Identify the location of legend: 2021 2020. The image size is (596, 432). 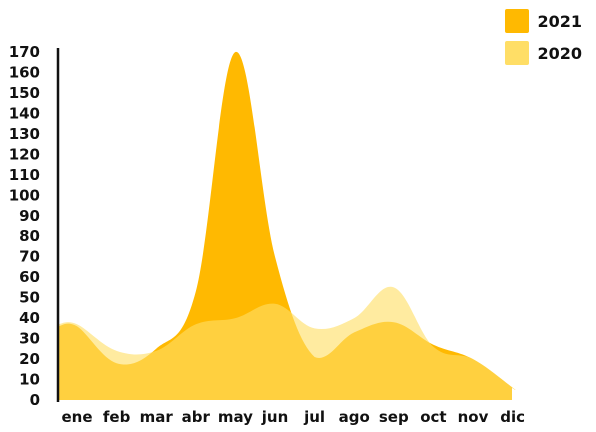
(543, 38).